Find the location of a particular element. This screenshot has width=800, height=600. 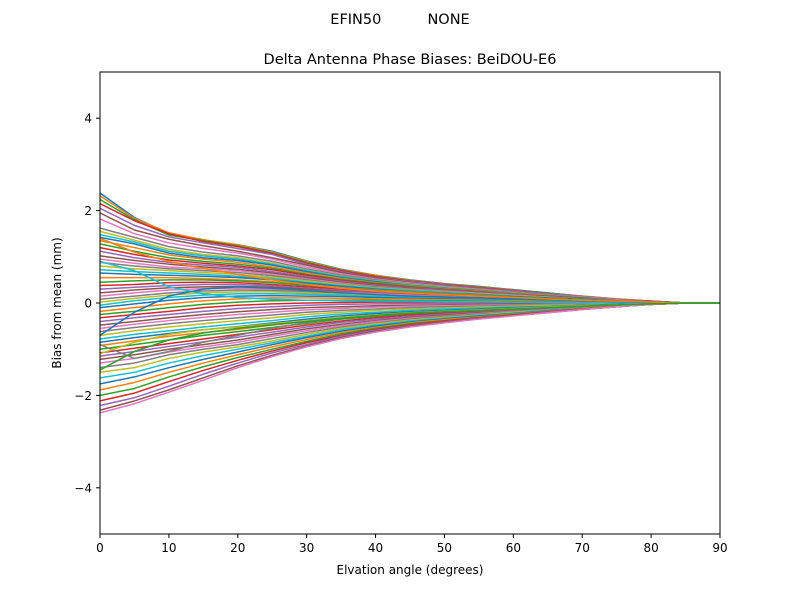

y-tick-label: −2 is located at coordinates (83, 396).